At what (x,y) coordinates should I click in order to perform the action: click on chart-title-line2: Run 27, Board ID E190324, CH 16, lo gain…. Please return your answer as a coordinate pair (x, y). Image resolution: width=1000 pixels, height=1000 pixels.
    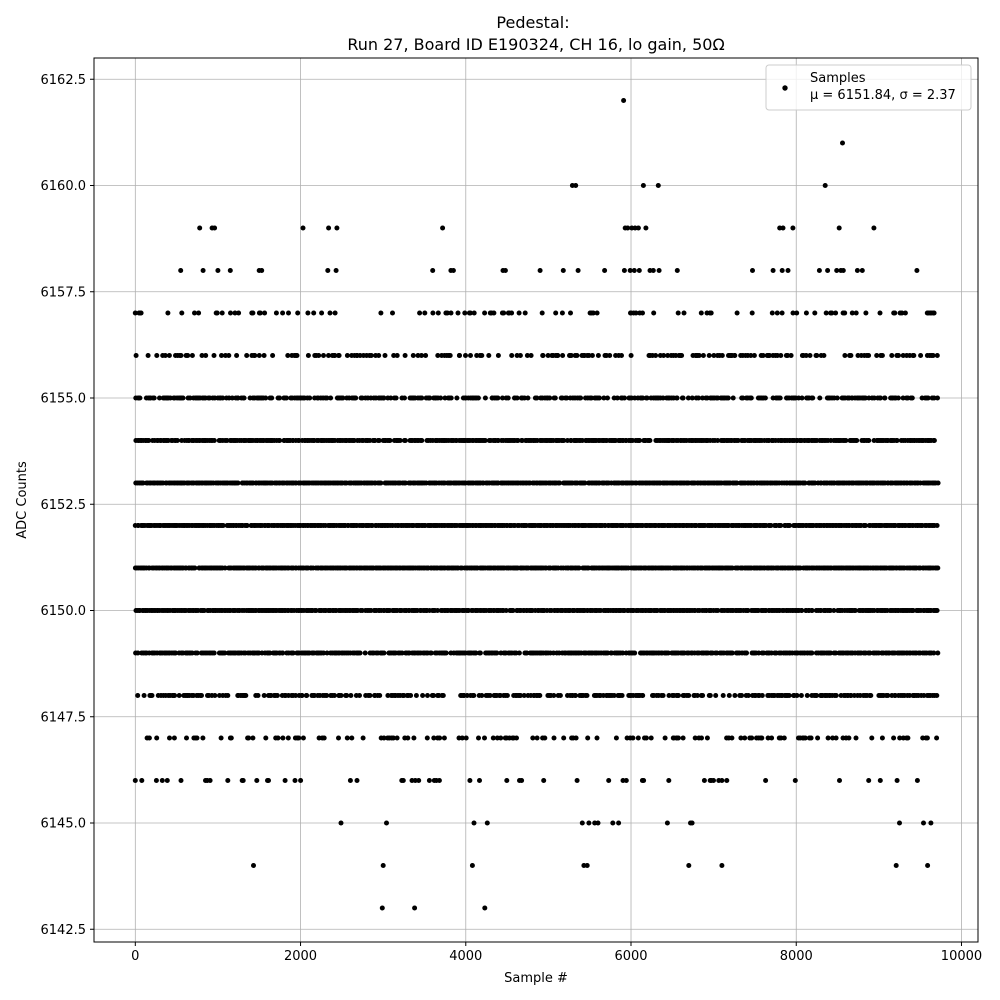
    Looking at the image, I should click on (535, 44).